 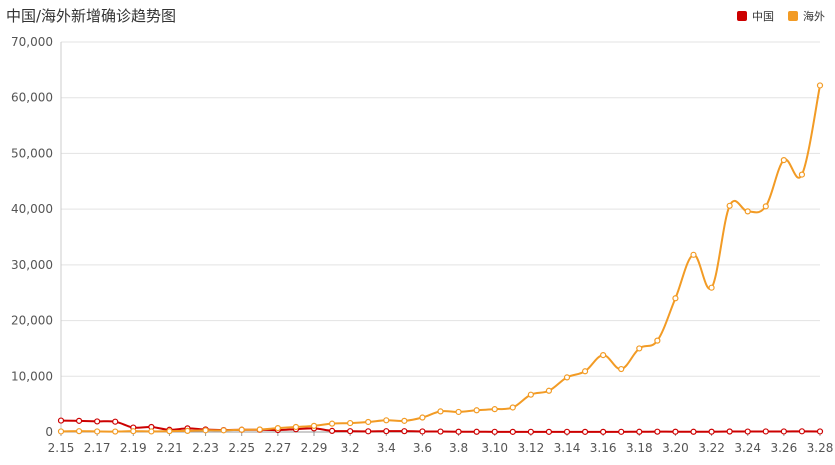 I want to click on legend-label-china: 中国, so click(x=763, y=16).